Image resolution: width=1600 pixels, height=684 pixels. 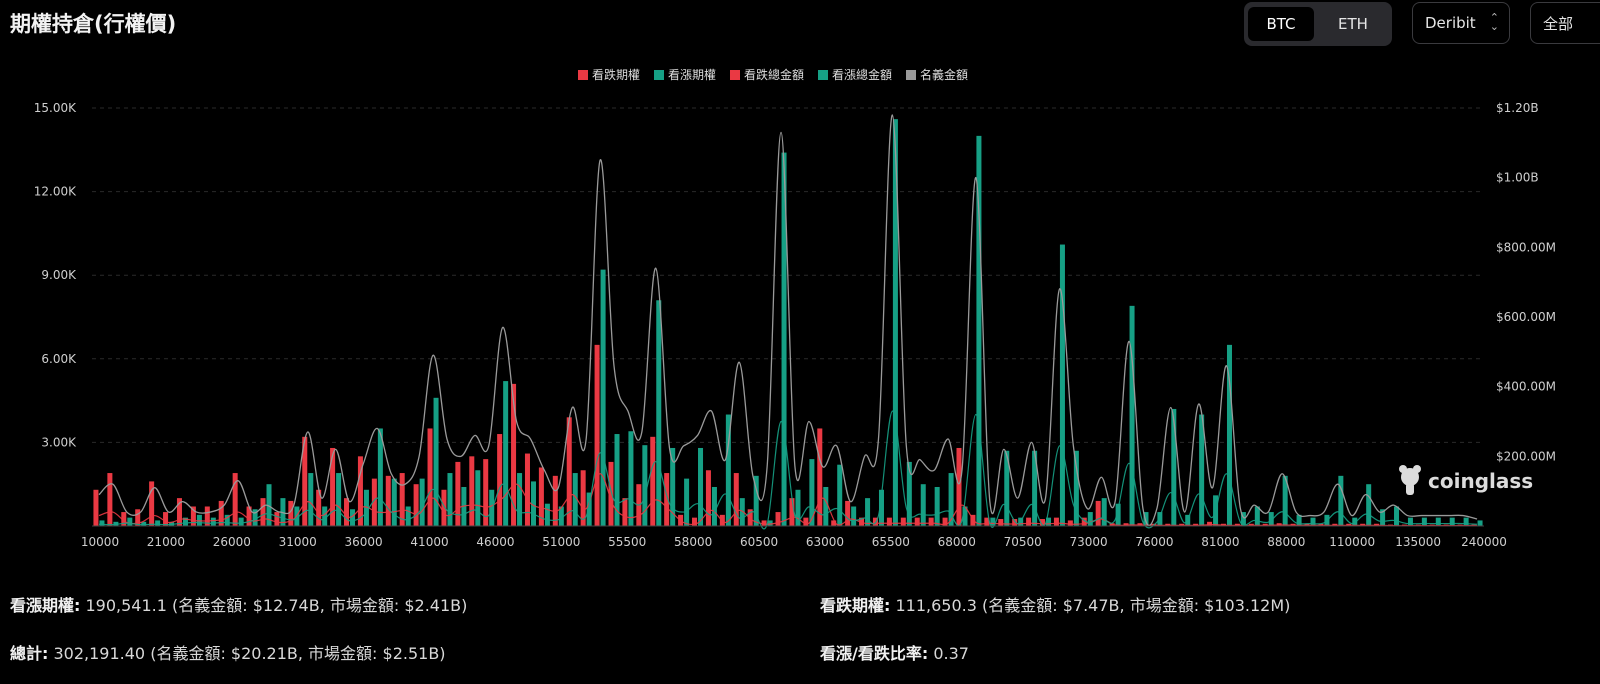 I want to click on x-tick-label: 36000, so click(x=364, y=542).